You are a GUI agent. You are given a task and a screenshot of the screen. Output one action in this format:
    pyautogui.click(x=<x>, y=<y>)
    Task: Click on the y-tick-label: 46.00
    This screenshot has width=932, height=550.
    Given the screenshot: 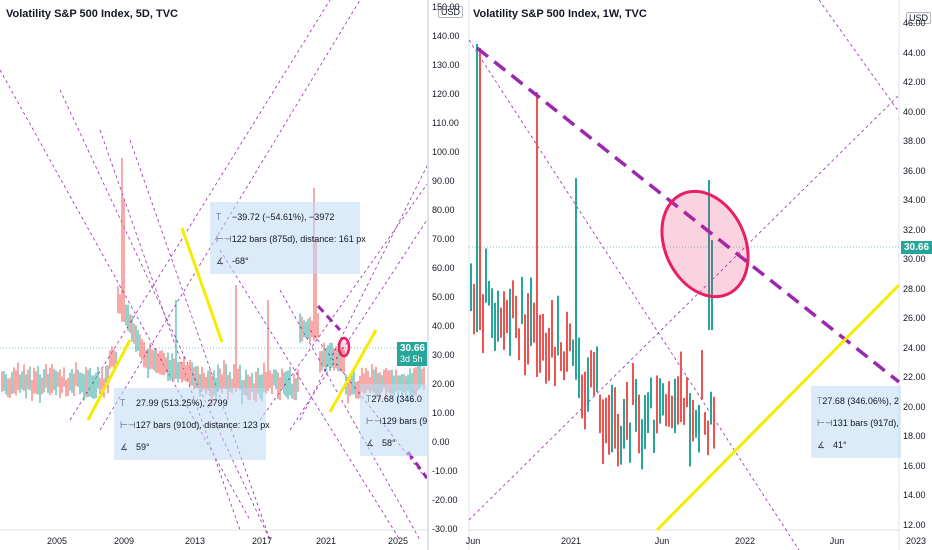 What is the action you would take?
    pyautogui.click(x=914, y=23)
    